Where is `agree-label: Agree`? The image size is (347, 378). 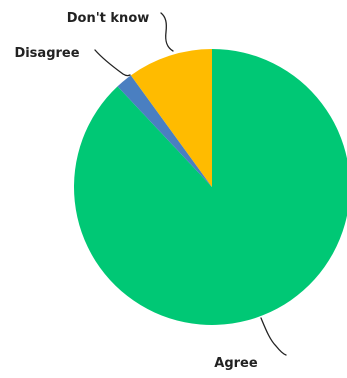 agree-label: Agree is located at coordinates (236, 363).